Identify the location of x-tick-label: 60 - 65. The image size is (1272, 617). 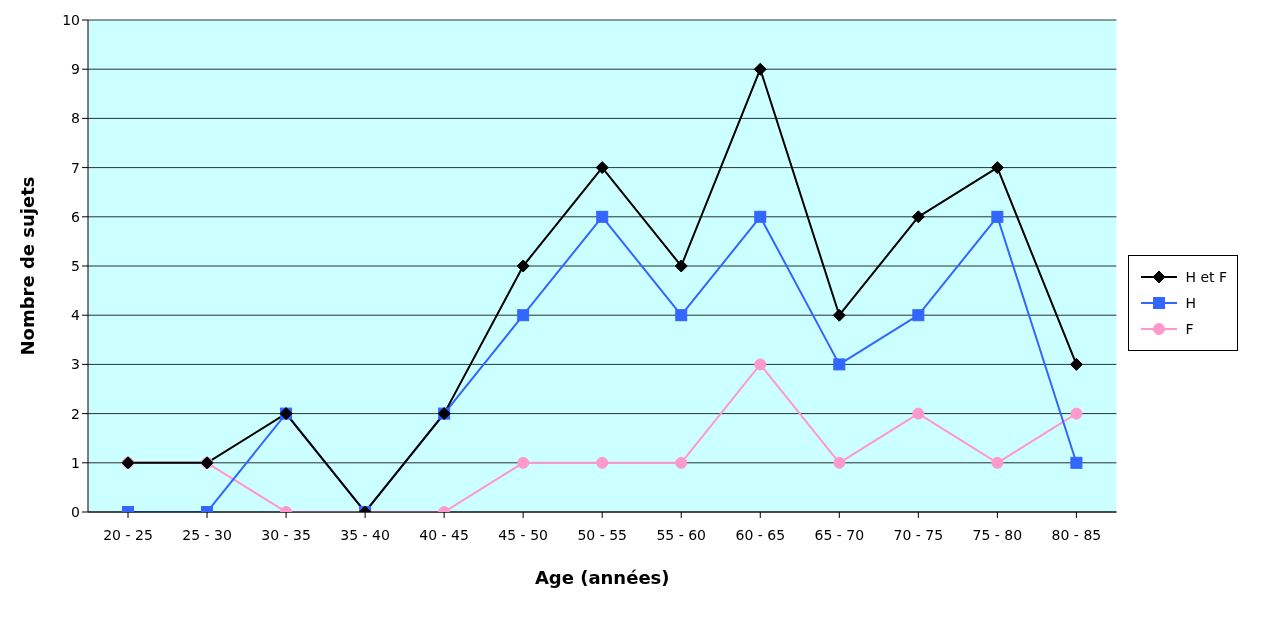
(760, 534).